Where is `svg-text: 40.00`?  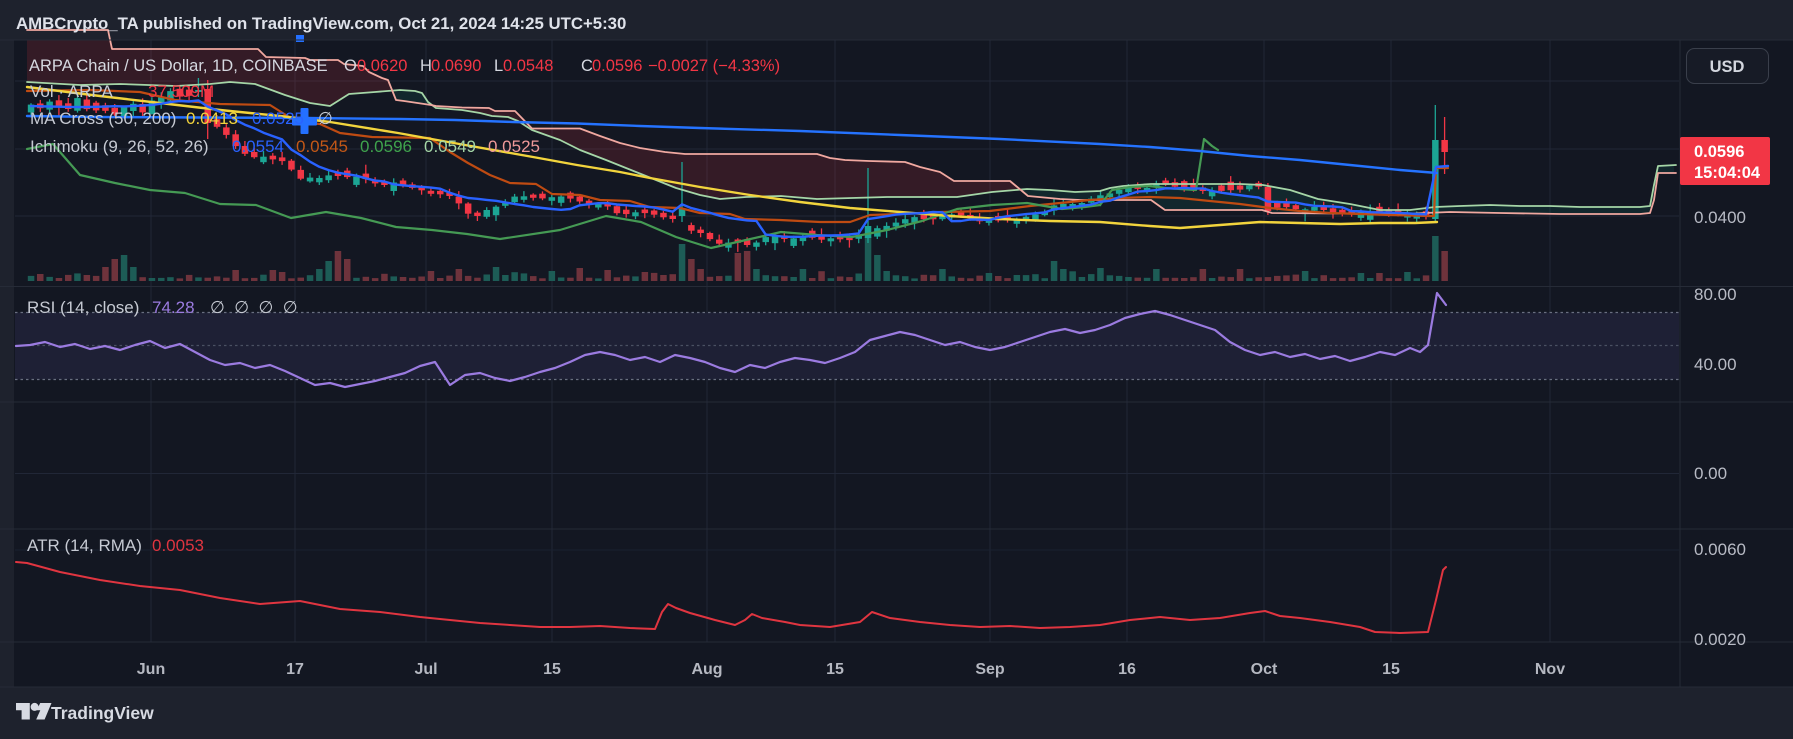 svg-text: 40.00 is located at coordinates (1715, 364).